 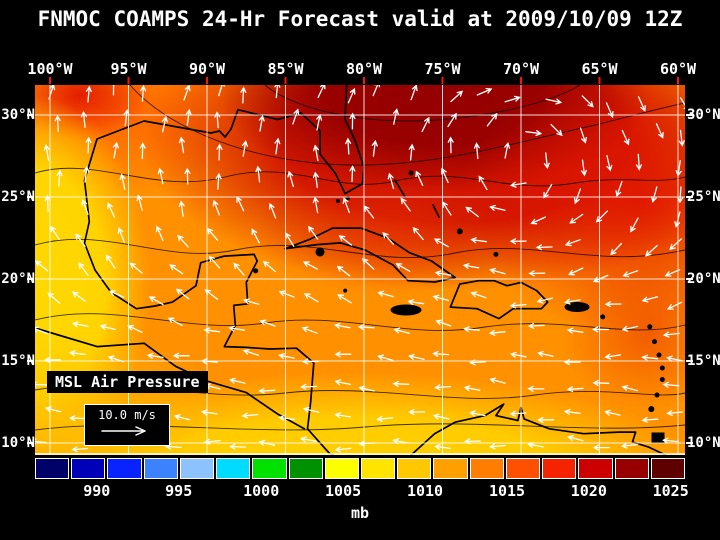 I want to click on lon-label: 100°W, so click(x=50, y=69).